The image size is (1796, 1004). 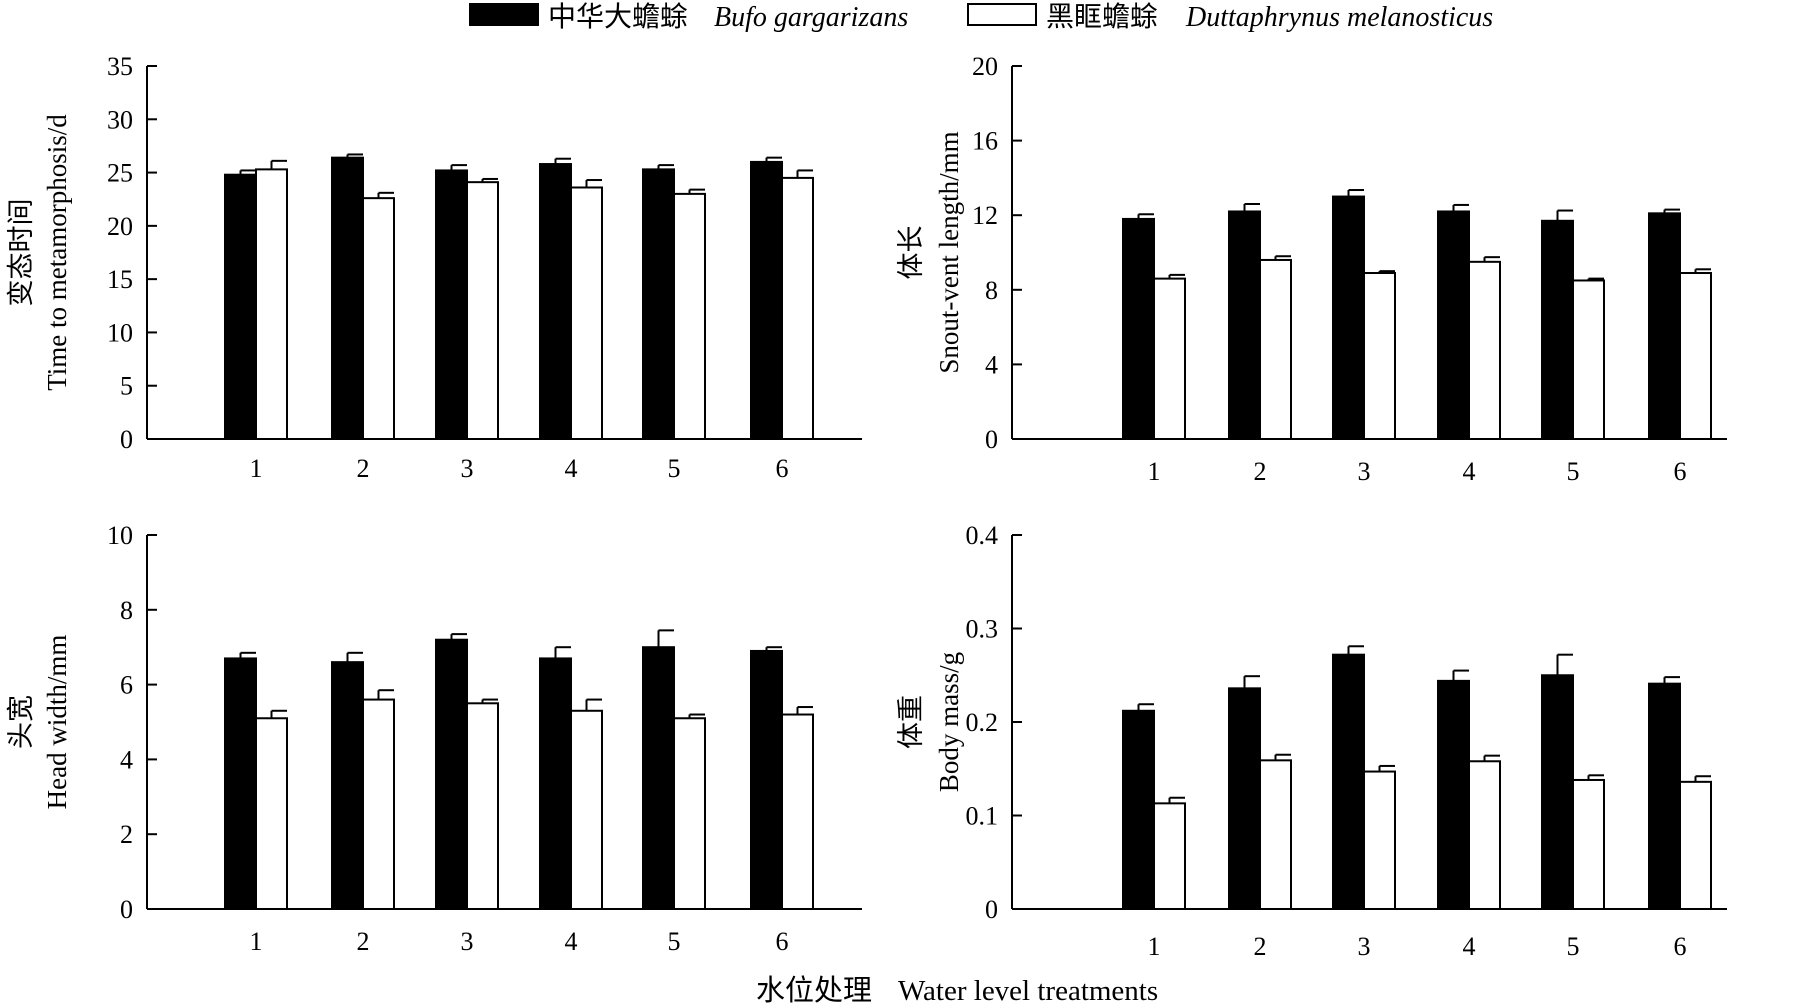 What do you see at coordinates (949, 252) in the screenshot?
I see `y-axis-title-en: Snout-vent length/mm` at bounding box center [949, 252].